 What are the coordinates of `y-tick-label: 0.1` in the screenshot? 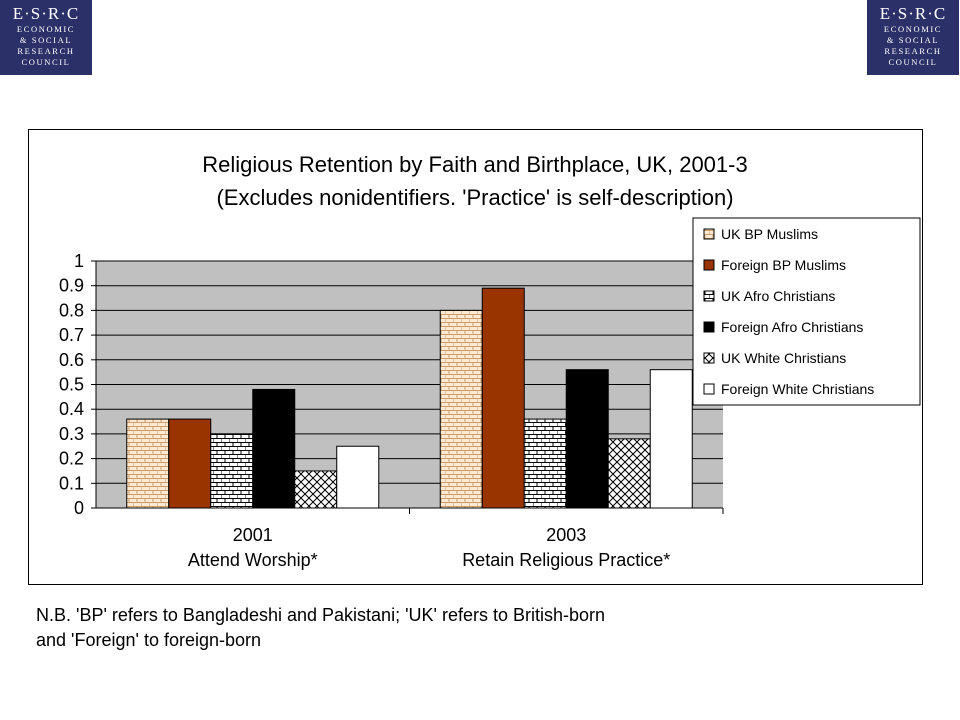 It's located at (71, 483).